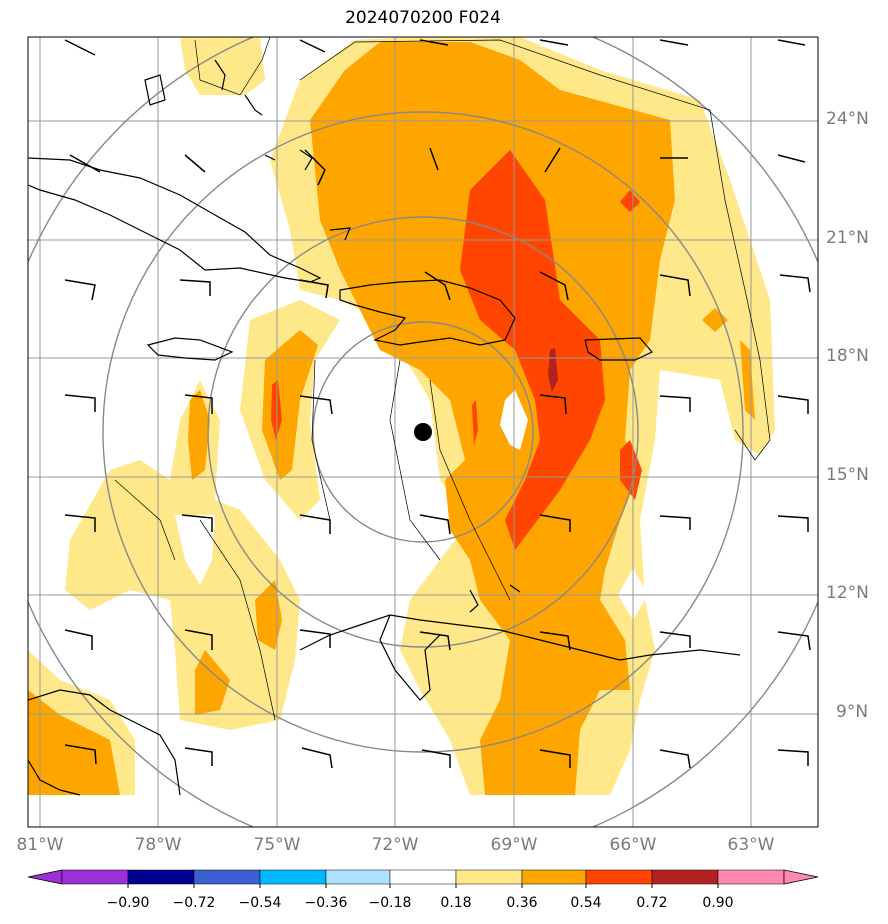 The width and height of the screenshot is (888, 924). I want to click on colorbar-tick-label: 0.18, so click(456, 903).